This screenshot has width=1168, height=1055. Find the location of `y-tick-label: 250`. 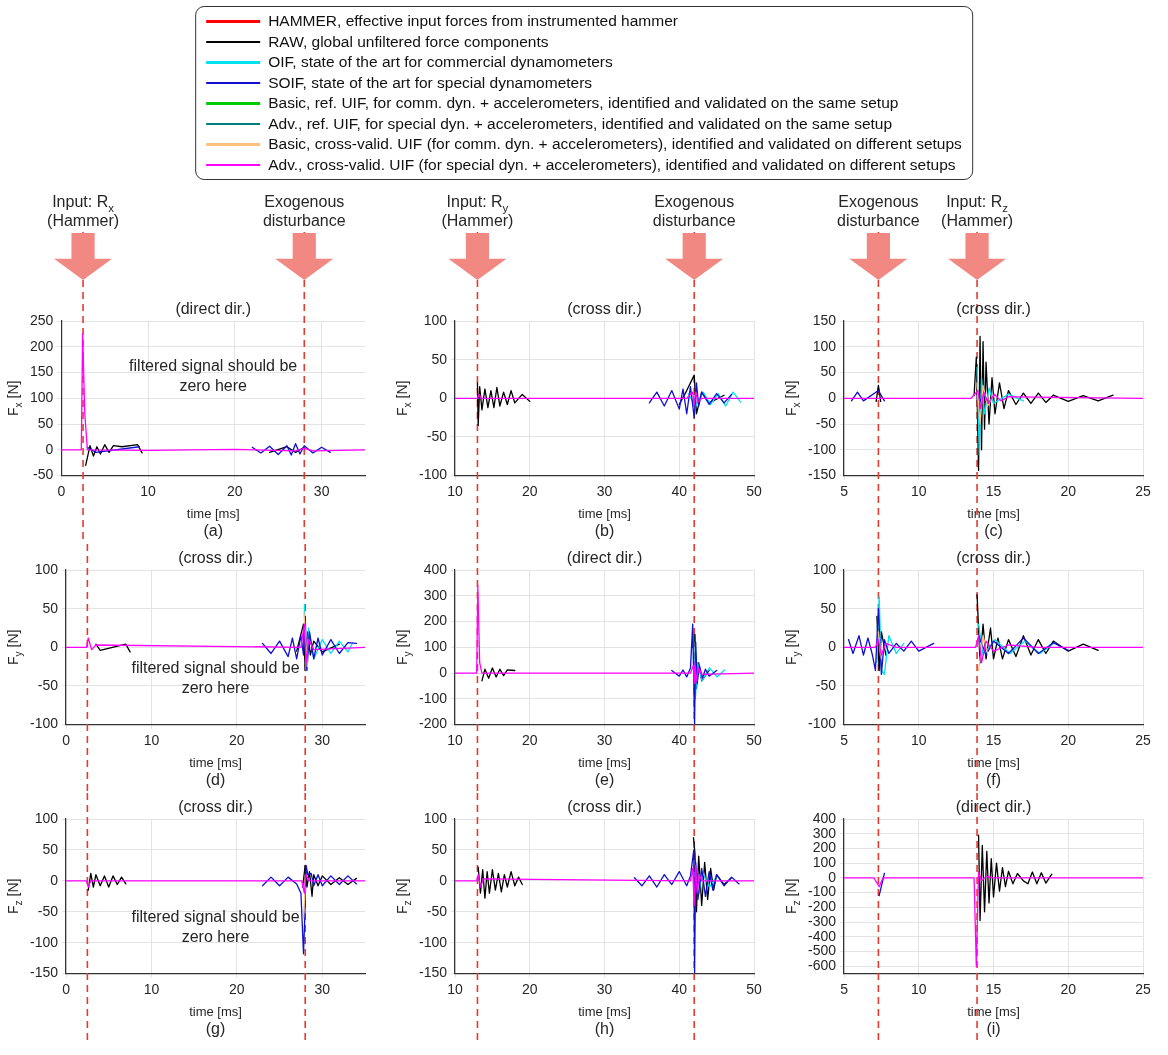

y-tick-label: 250 is located at coordinates (42, 319).